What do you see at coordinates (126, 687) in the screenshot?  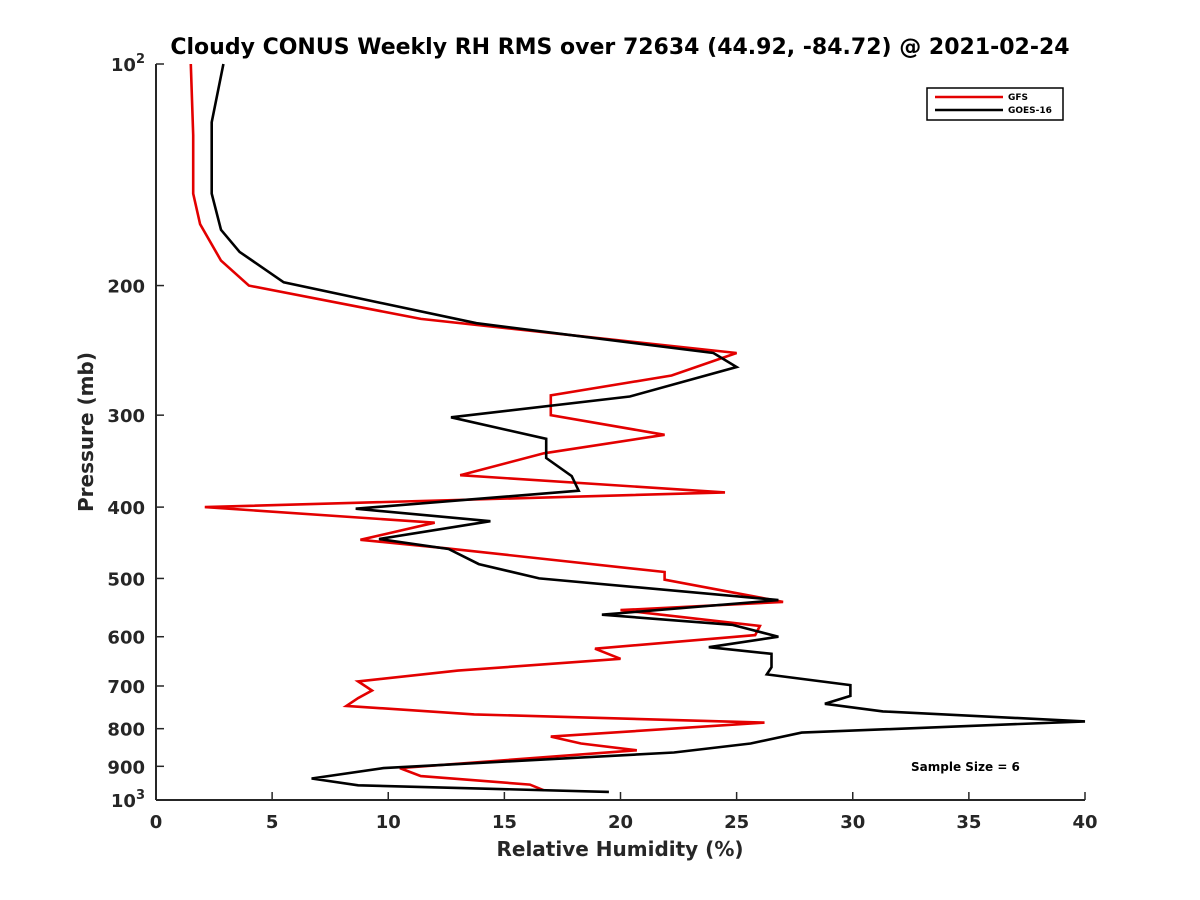 I see `y-tick-label: 700` at bounding box center [126, 687].